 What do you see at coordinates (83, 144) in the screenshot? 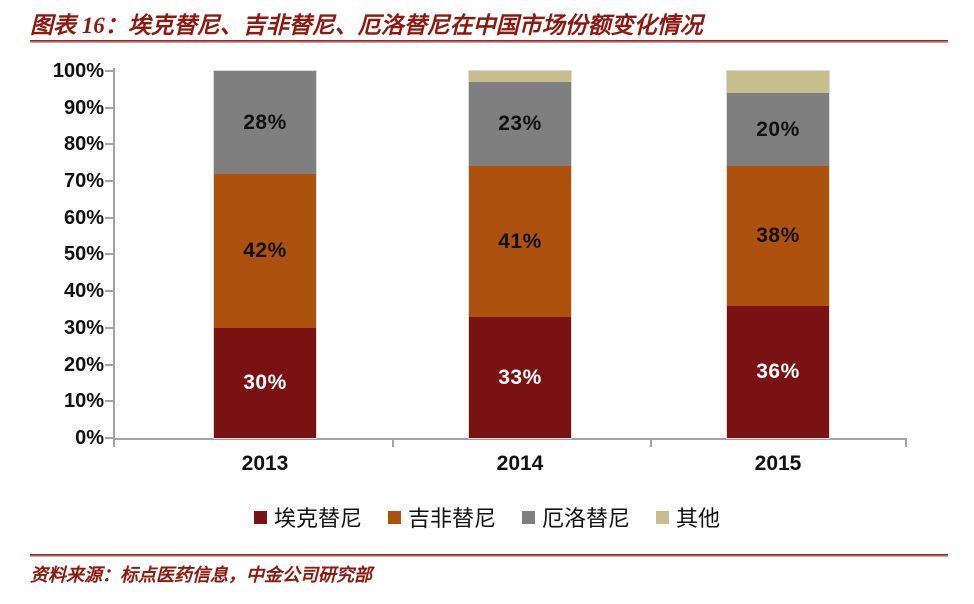
I see `y-axis-tick-label: 80%` at bounding box center [83, 144].